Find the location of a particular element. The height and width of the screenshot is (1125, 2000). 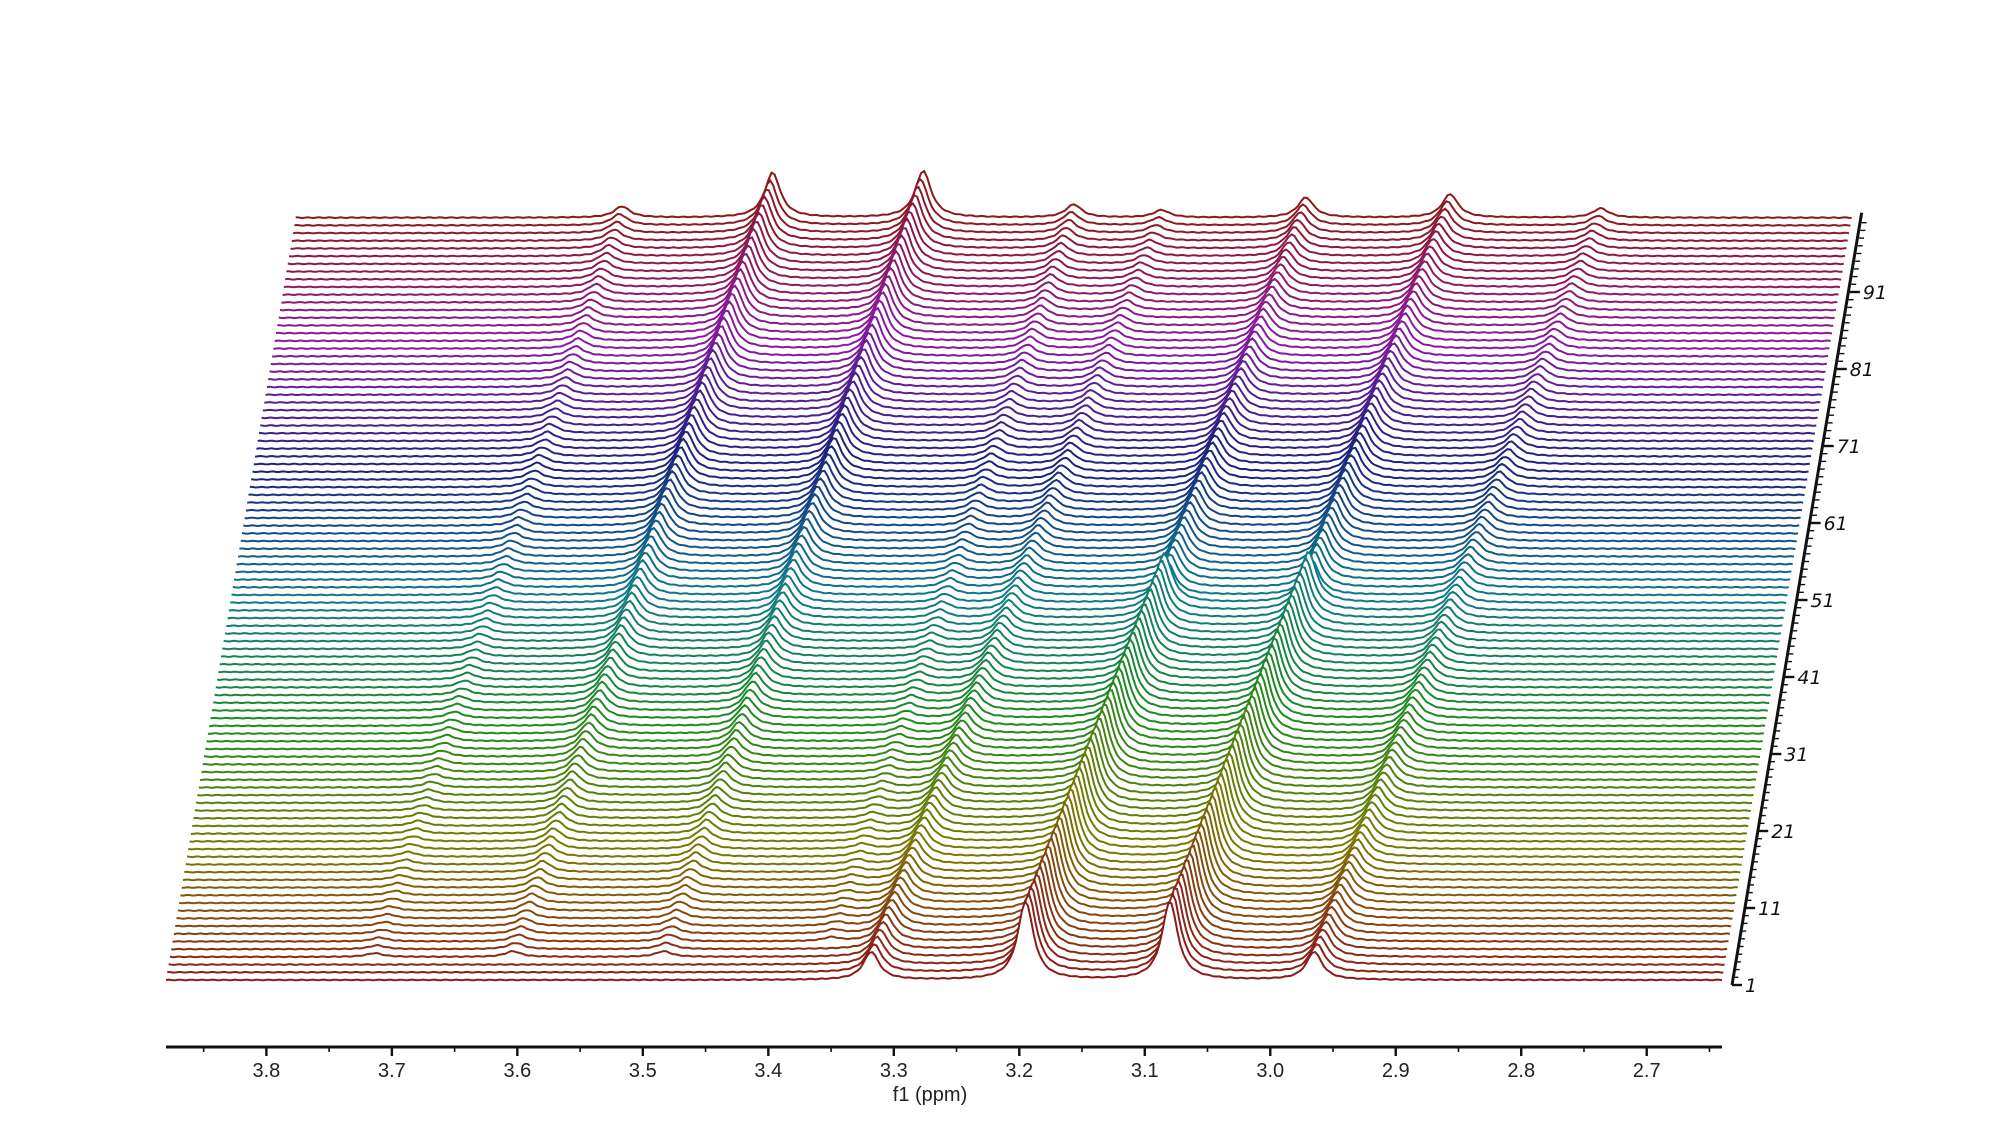

x-axis-tick-label: 3.8 is located at coordinates (266, 1071).